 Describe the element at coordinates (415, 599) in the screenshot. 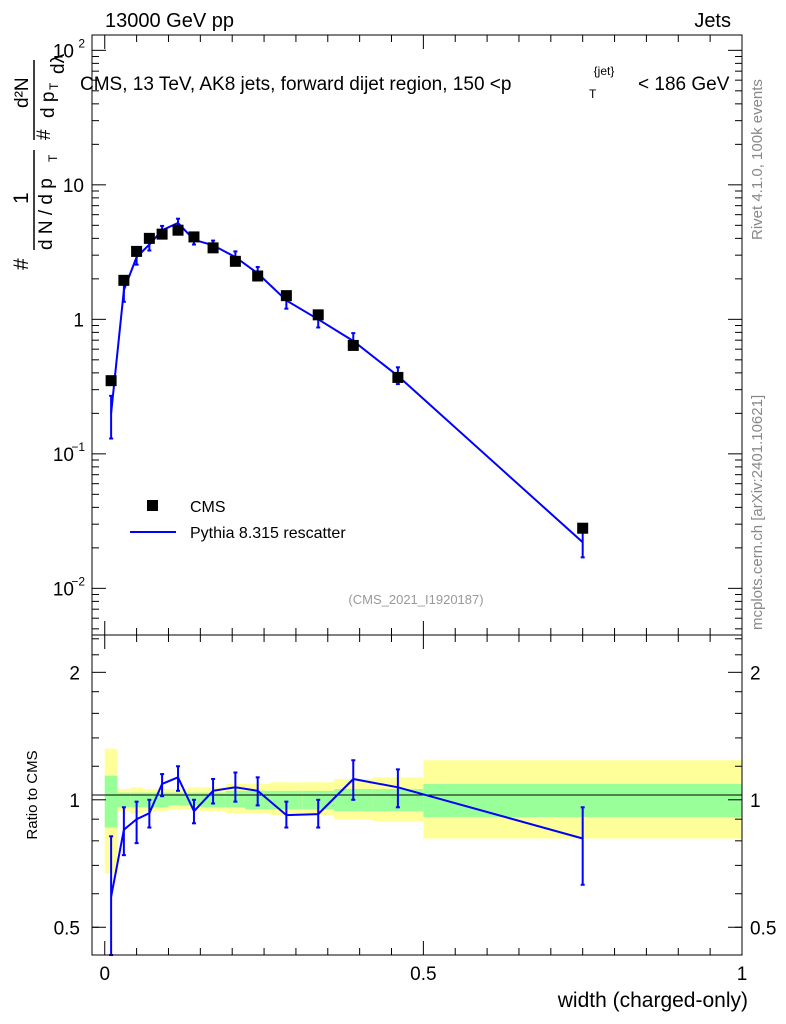

I see `analysis-watermark: (CMS_2021_I1920187)` at that location.